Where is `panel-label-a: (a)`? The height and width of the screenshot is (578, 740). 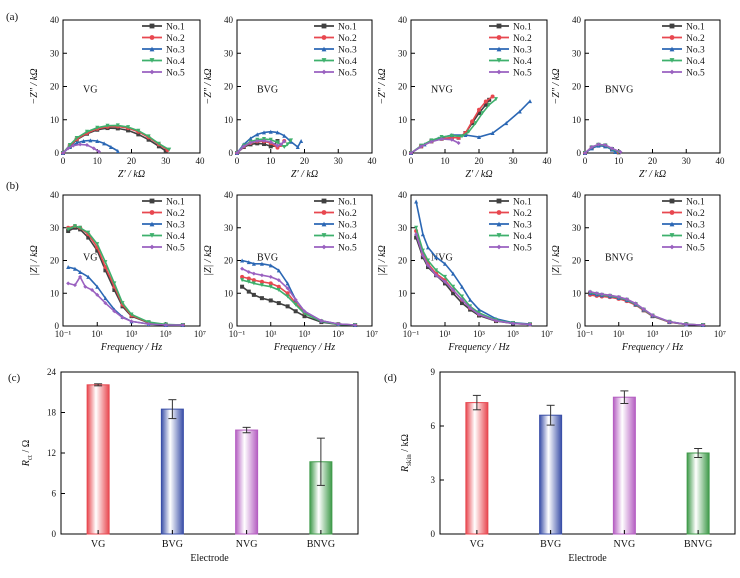
panel-label-a: (a) is located at coordinates (12, 17).